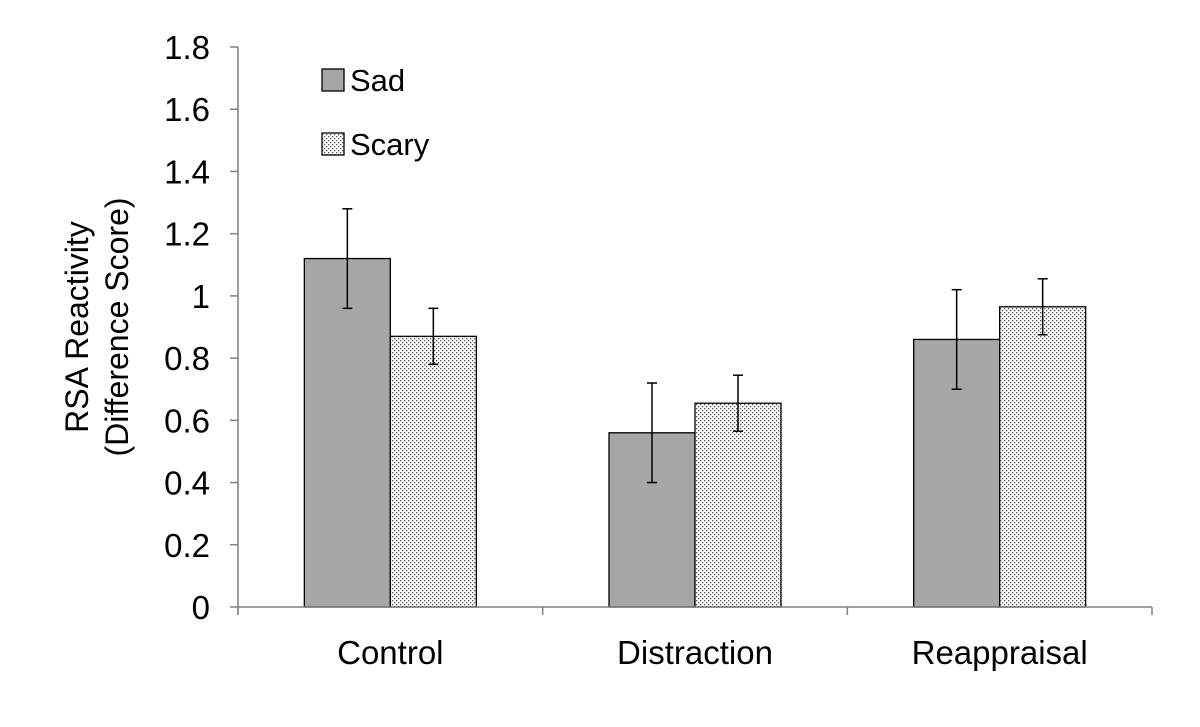 Image resolution: width=1200 pixels, height=727 pixels. I want to click on y-axis-title: RSA Reactivity (Difference Score), so click(97, 326).